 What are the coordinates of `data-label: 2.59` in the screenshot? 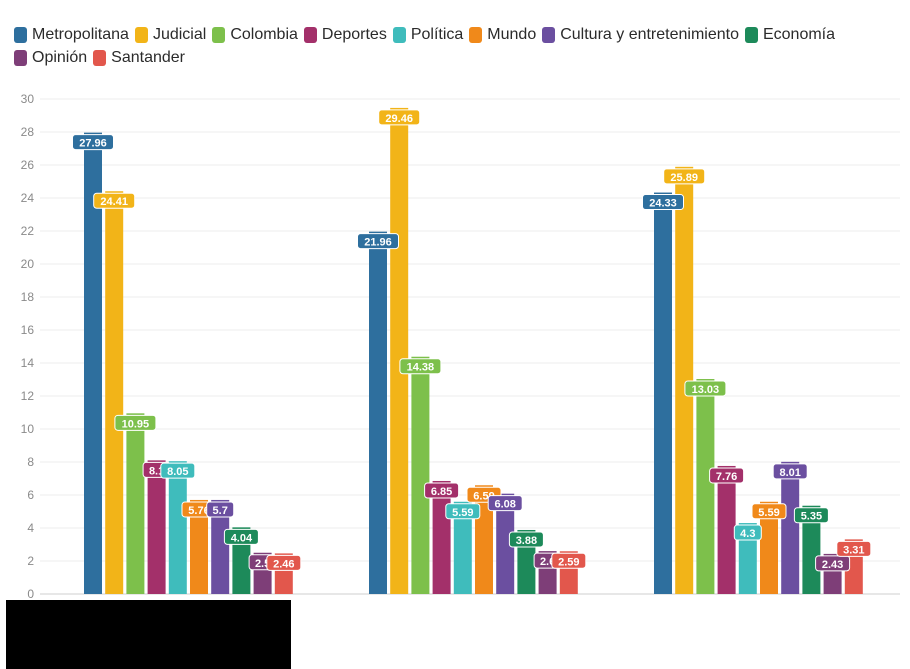 It's located at (568, 562).